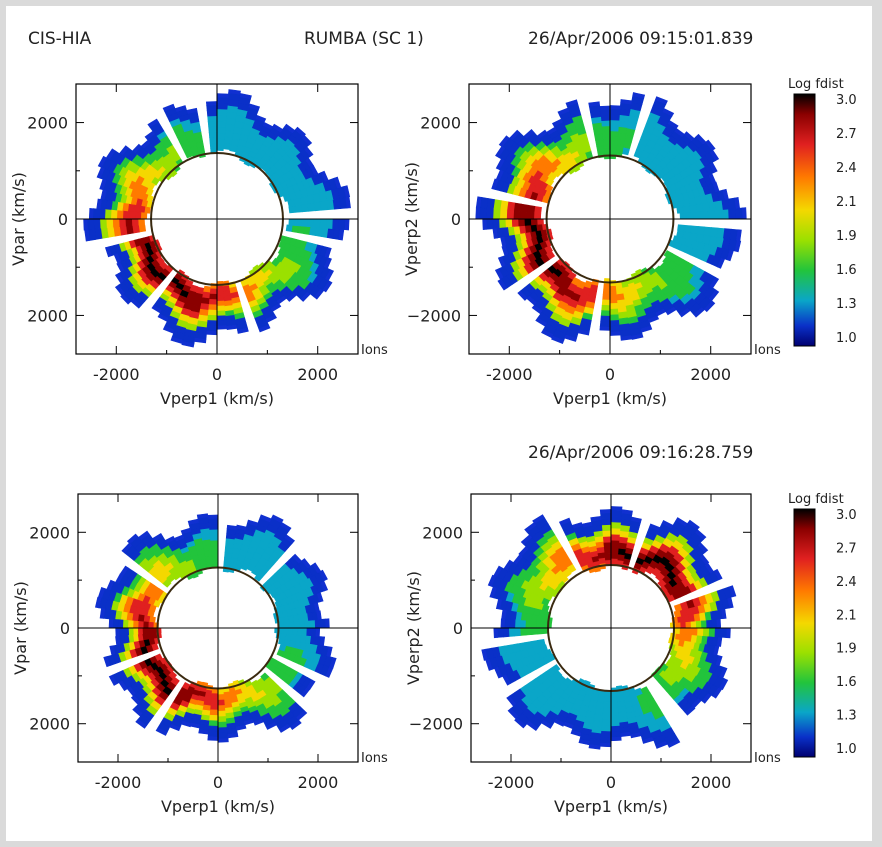 Image resolution: width=882 pixels, height=847 pixels. Describe the element at coordinates (767, 758) in the screenshot. I see `species-label: Ions` at that location.